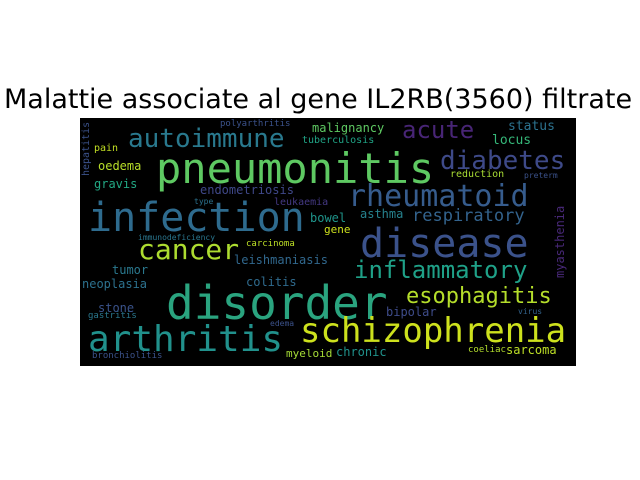  What do you see at coordinates (277, 303) in the screenshot?
I see `word-disorder: disorder` at bounding box center [277, 303].